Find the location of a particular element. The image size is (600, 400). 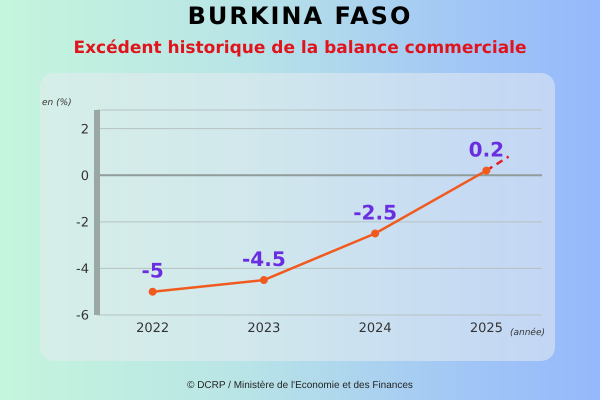

y-axis-title: en (%) is located at coordinates (57, 103).